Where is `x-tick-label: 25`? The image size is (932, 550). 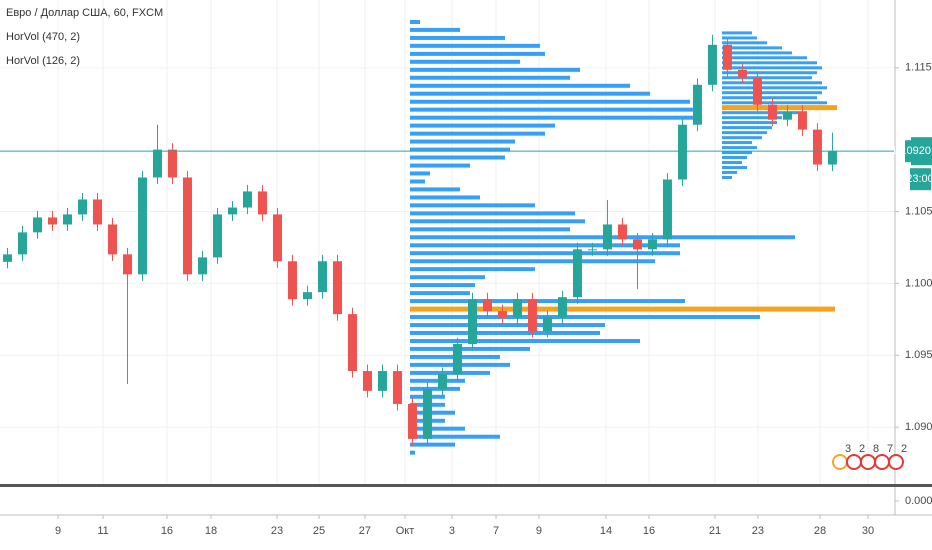 x-tick-label: 25 is located at coordinates (319, 531).